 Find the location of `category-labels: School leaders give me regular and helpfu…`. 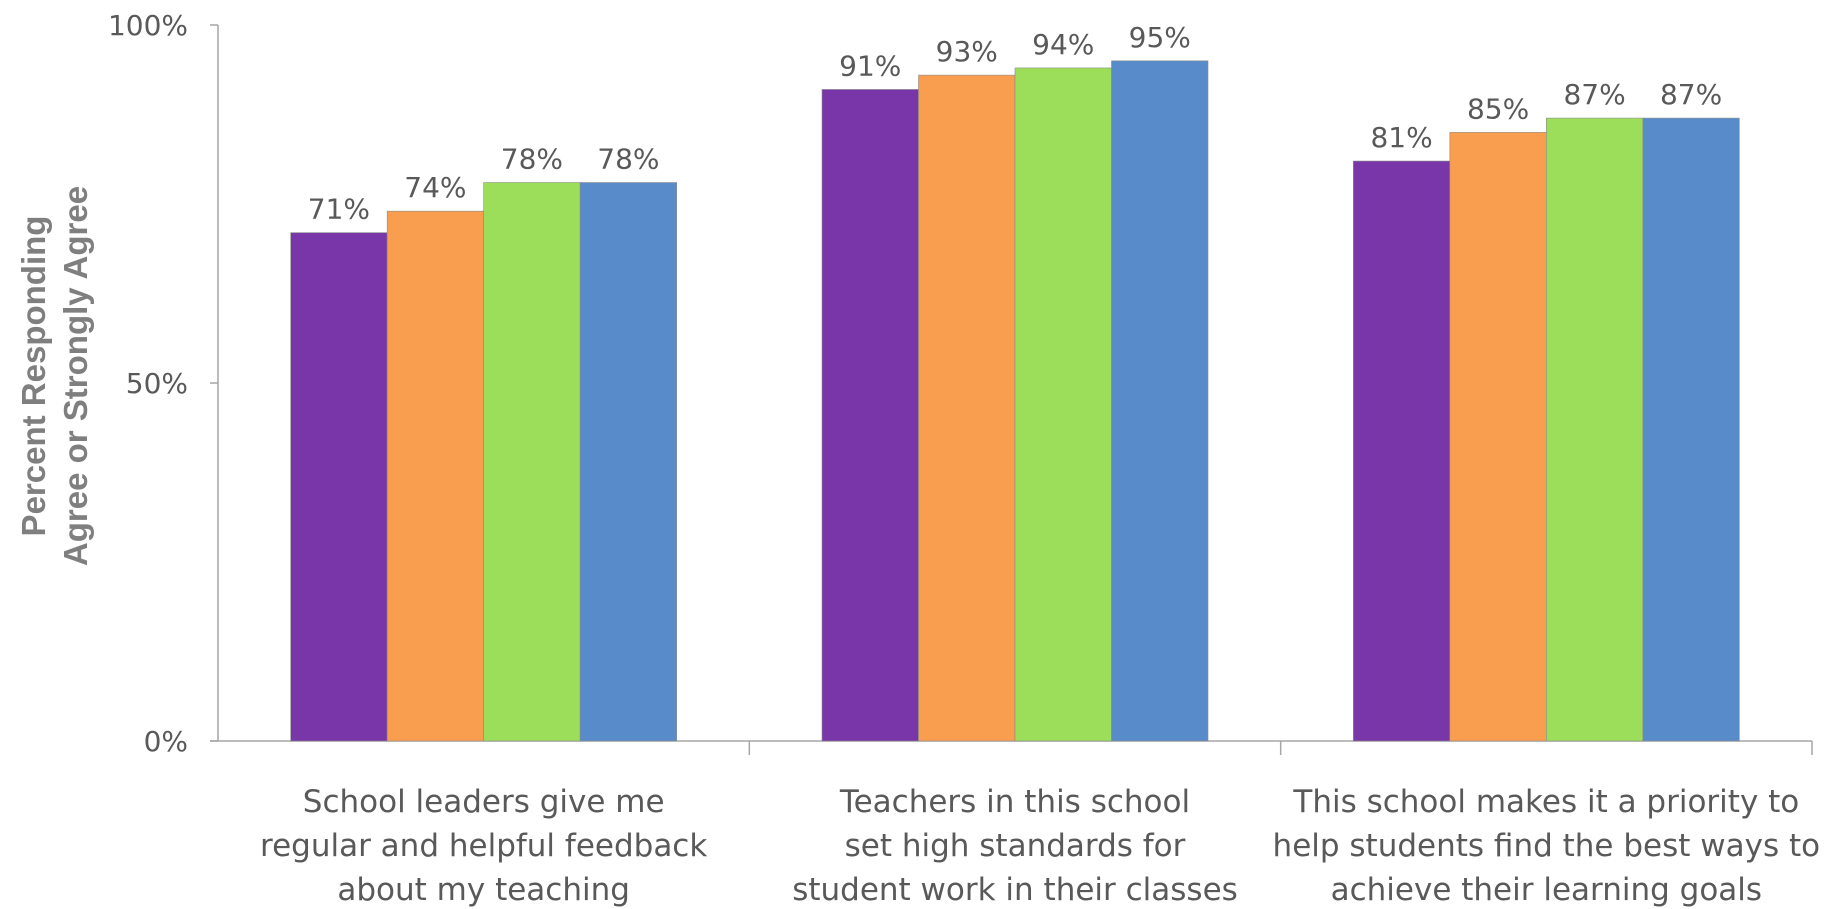

category-labels: School leaders give me regular and helpfu… is located at coordinates (1040, 846).